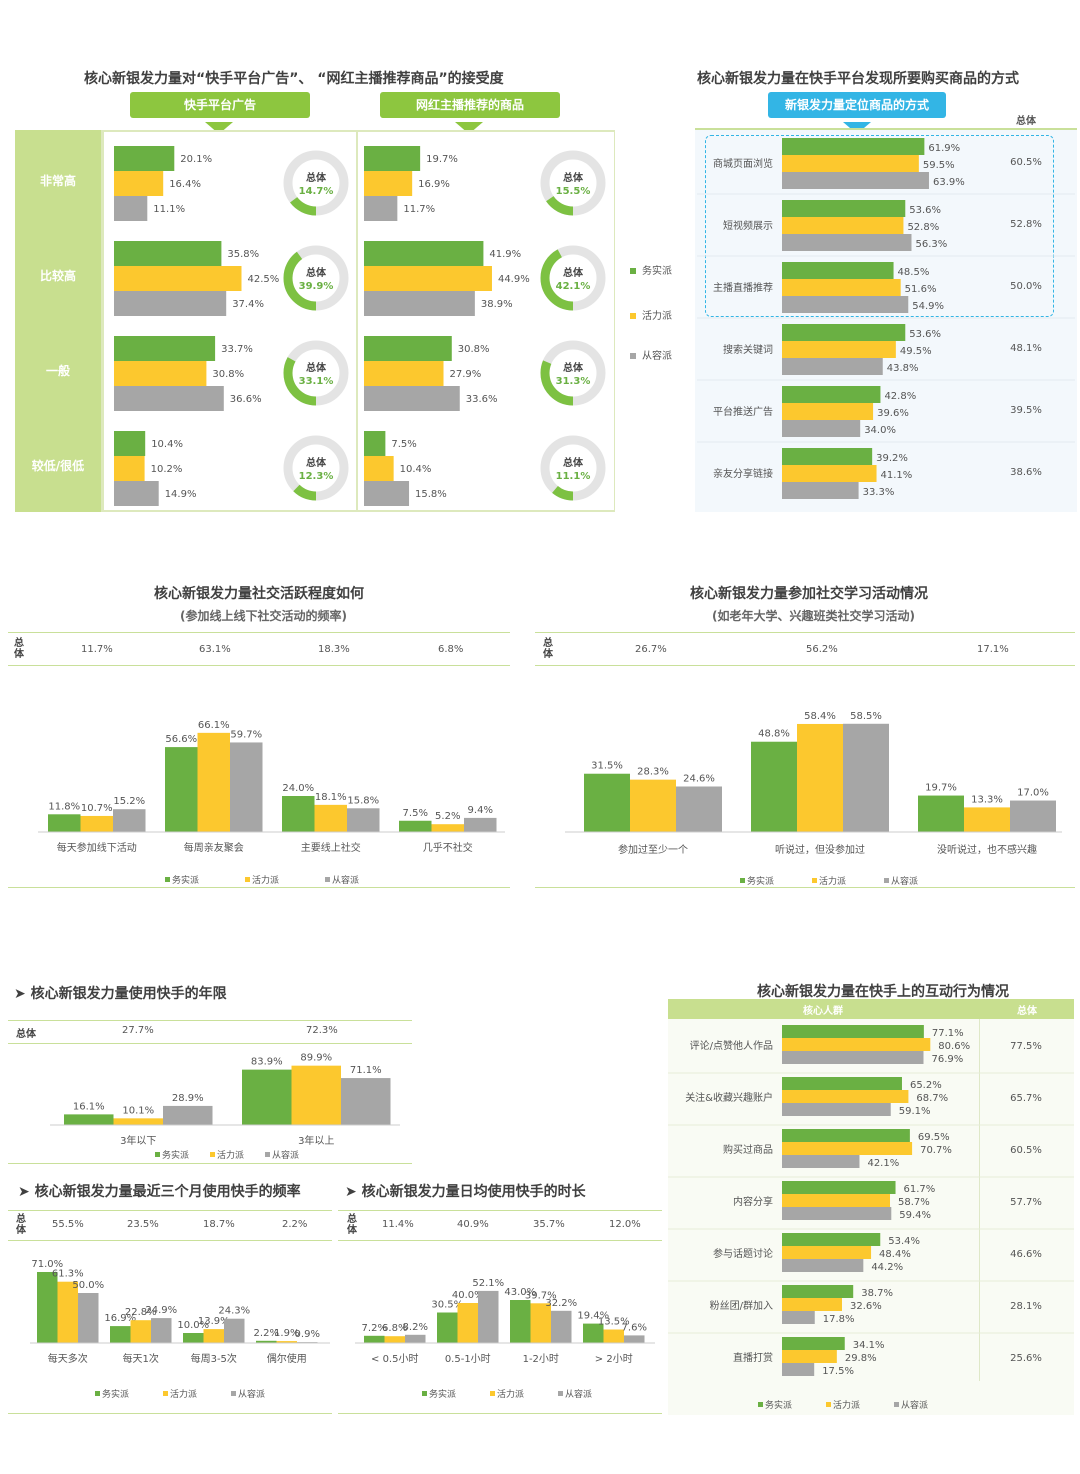 The width and height of the screenshot is (1080, 1474). Describe the element at coordinates (366, 1070) in the screenshot. I see `bar-value-label: 71.1%` at that location.